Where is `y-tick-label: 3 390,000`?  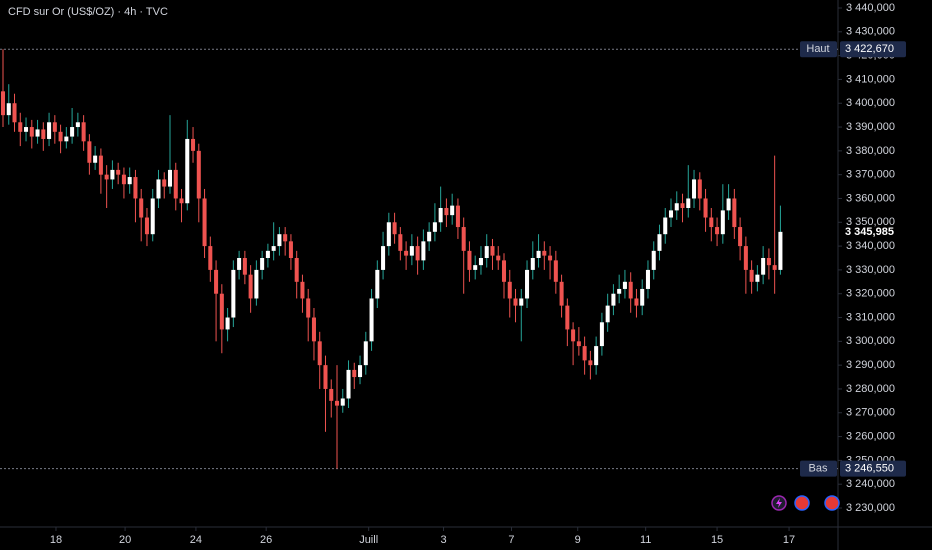
y-tick-label: 3 390,000 is located at coordinates (870, 127).